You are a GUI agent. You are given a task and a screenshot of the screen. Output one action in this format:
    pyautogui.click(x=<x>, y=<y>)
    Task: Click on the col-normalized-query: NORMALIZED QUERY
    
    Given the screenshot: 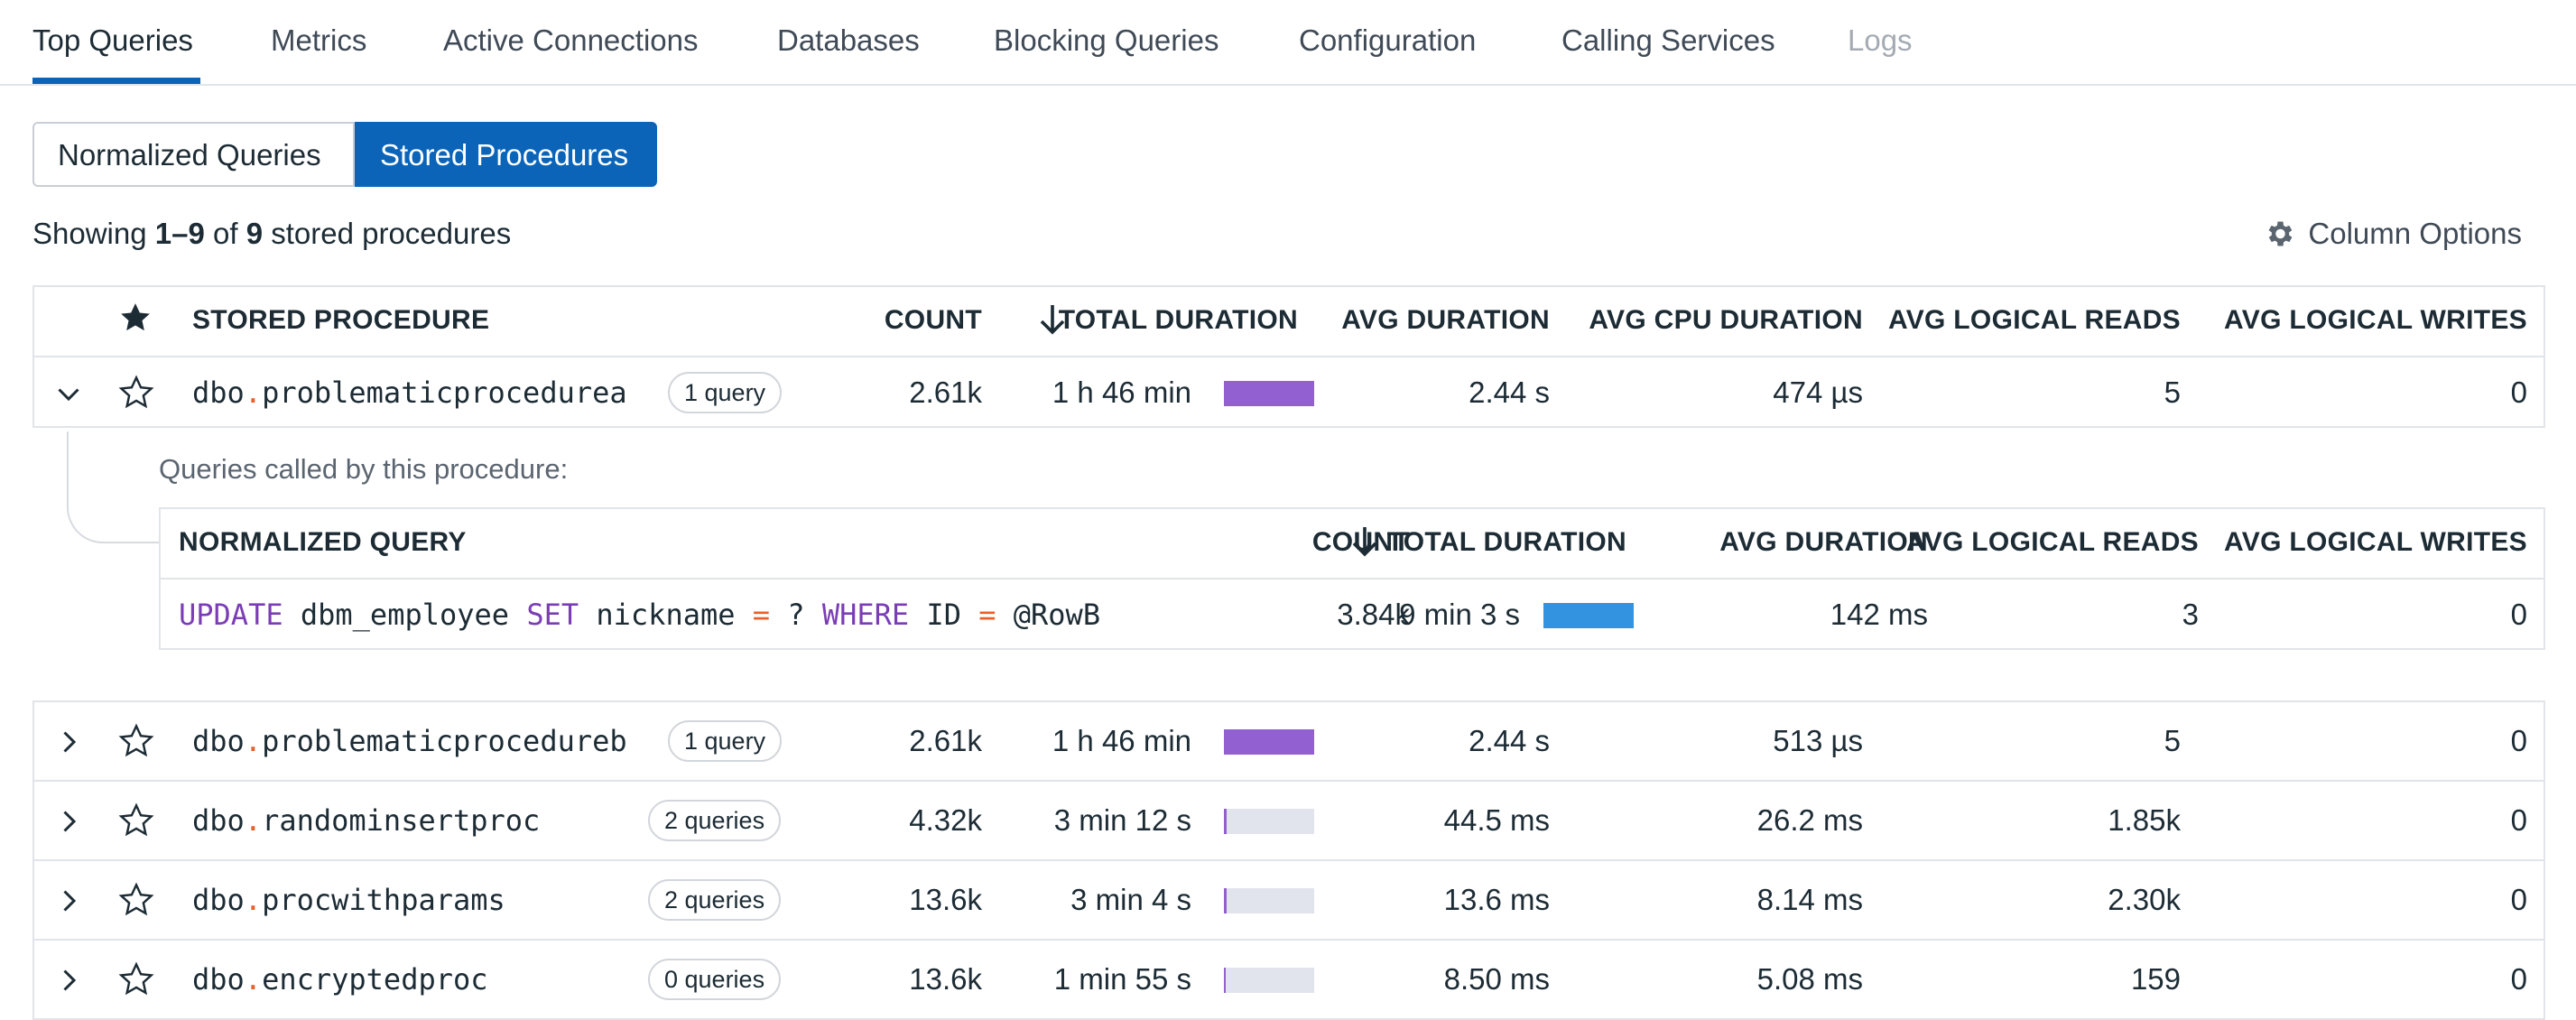 What is the action you would take?
    pyautogui.click(x=323, y=542)
    